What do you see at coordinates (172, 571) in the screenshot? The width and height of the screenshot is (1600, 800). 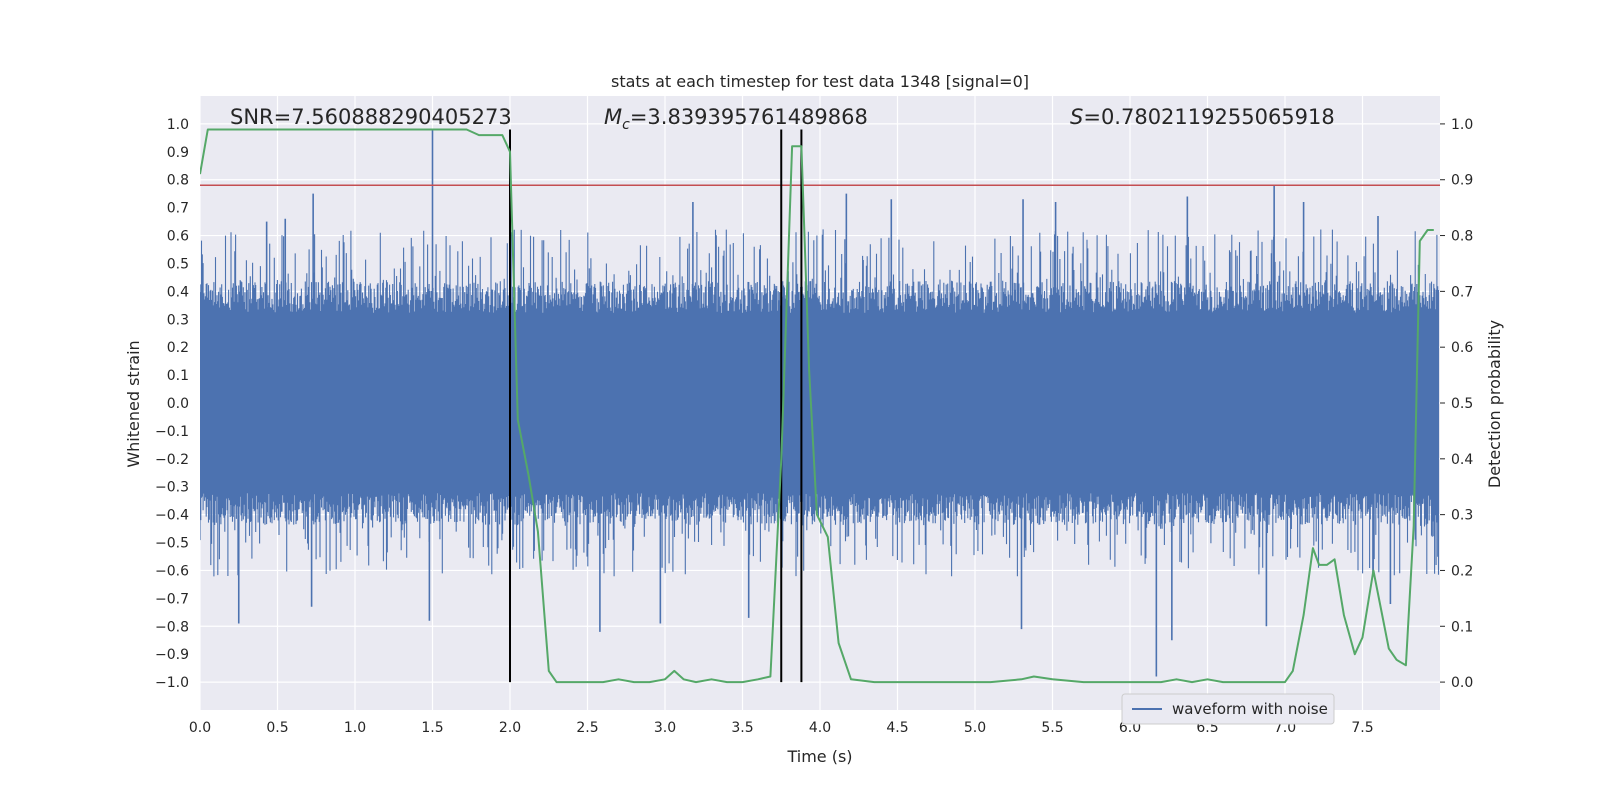 I see `y-left-tick-label: −0.6` at bounding box center [172, 571].